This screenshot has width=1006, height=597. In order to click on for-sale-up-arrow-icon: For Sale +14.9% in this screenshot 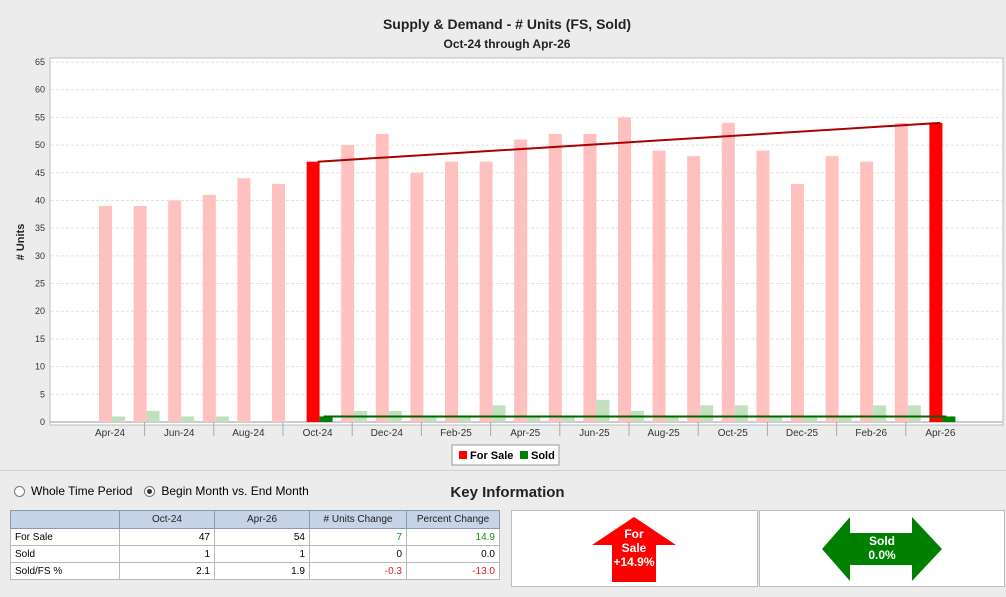, I will do `click(634, 549)`.